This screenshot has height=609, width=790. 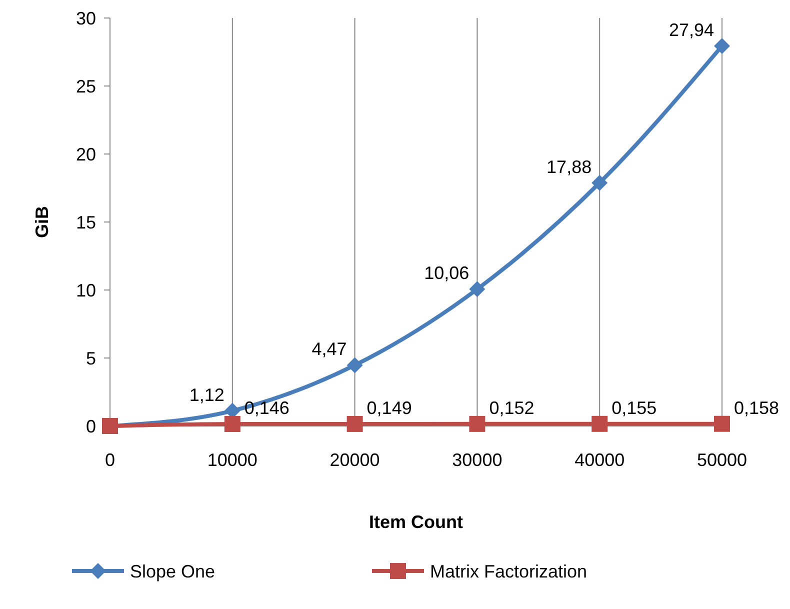 I want to click on x-tick-label: 50000, so click(x=722, y=460).